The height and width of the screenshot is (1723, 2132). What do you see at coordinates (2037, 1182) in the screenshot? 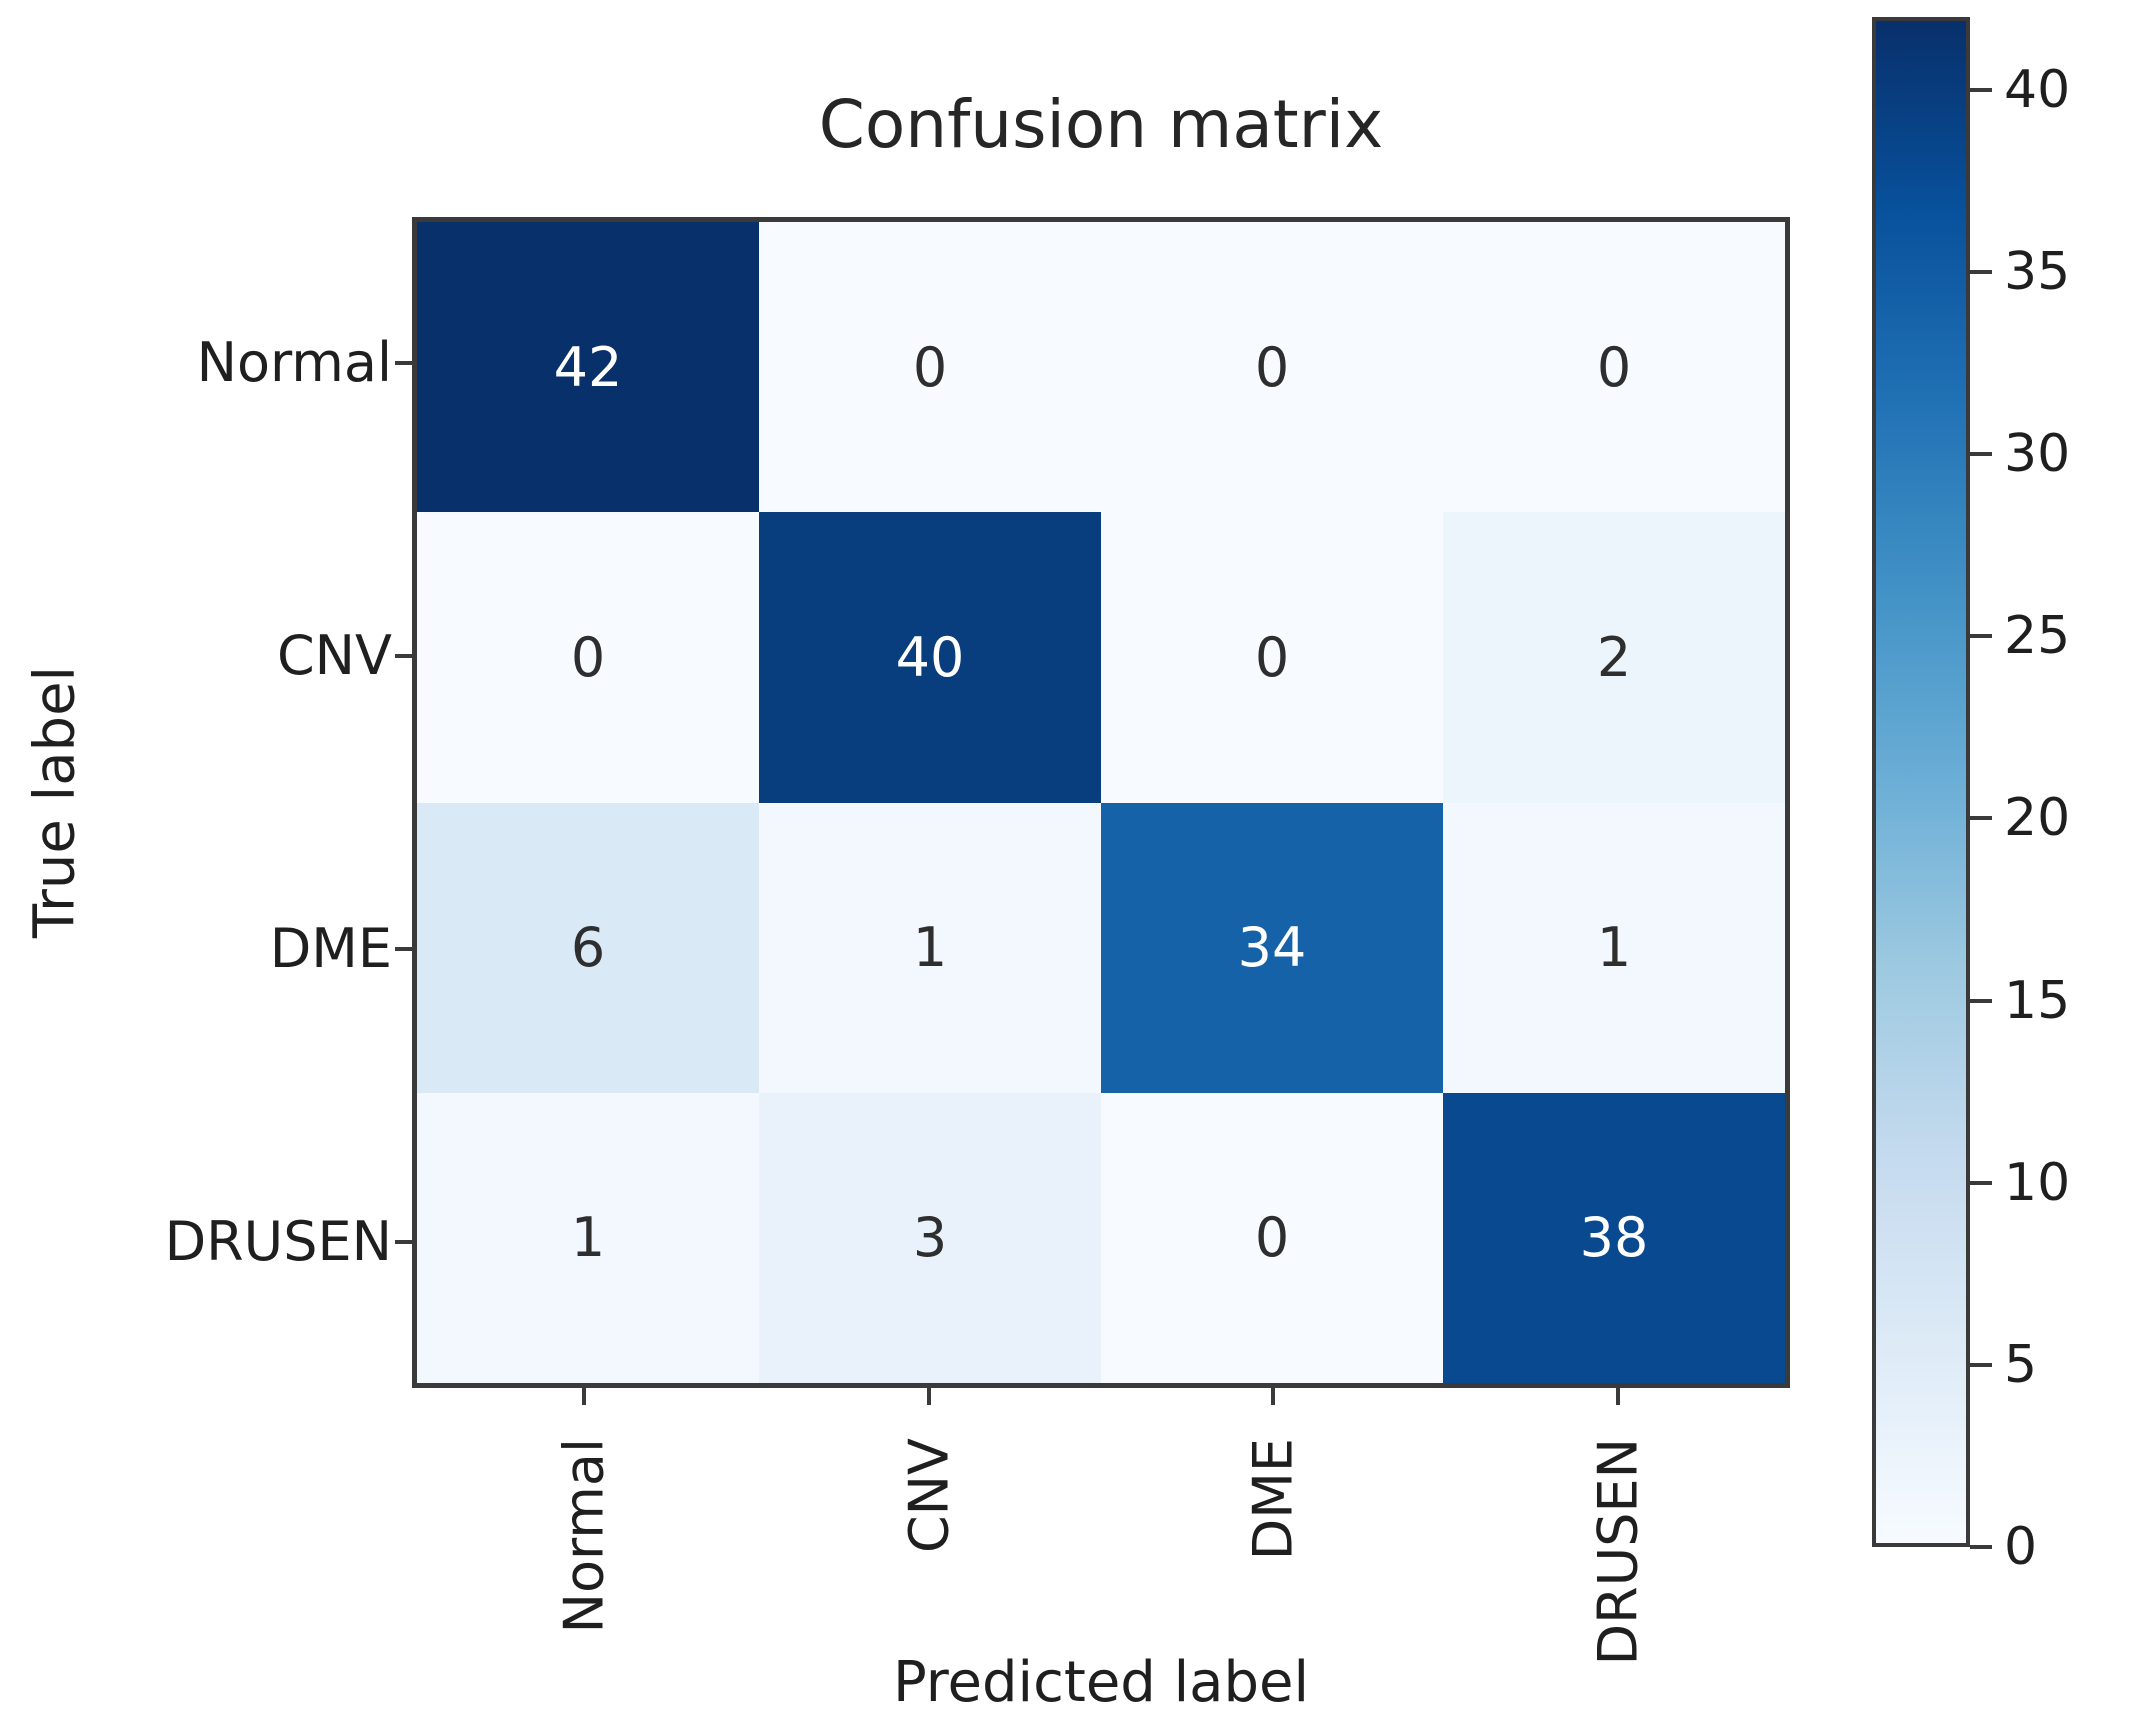
I see `colorbar-tick-label: 10` at bounding box center [2037, 1182].